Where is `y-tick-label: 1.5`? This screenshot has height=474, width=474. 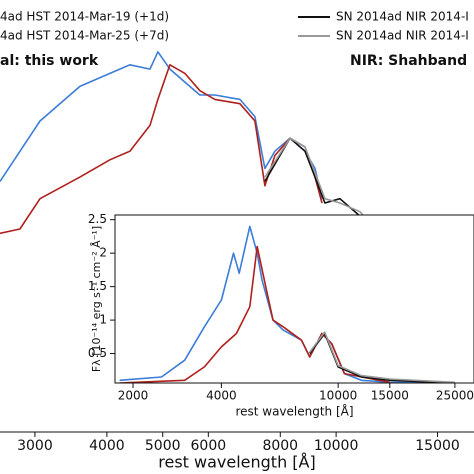
y-tick-label: 1.5 is located at coordinates (97, 286).